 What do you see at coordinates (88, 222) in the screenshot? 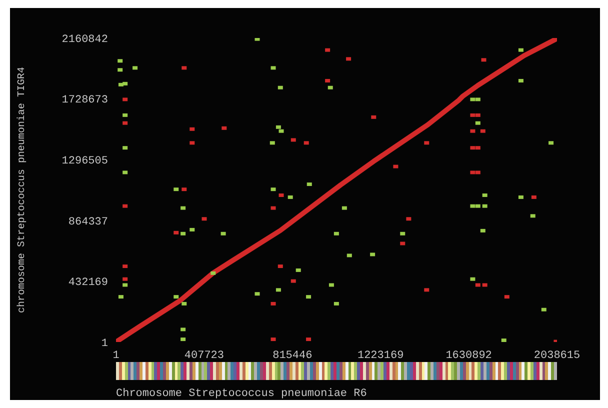
I see `y-tick-label: 864337` at bounding box center [88, 222].